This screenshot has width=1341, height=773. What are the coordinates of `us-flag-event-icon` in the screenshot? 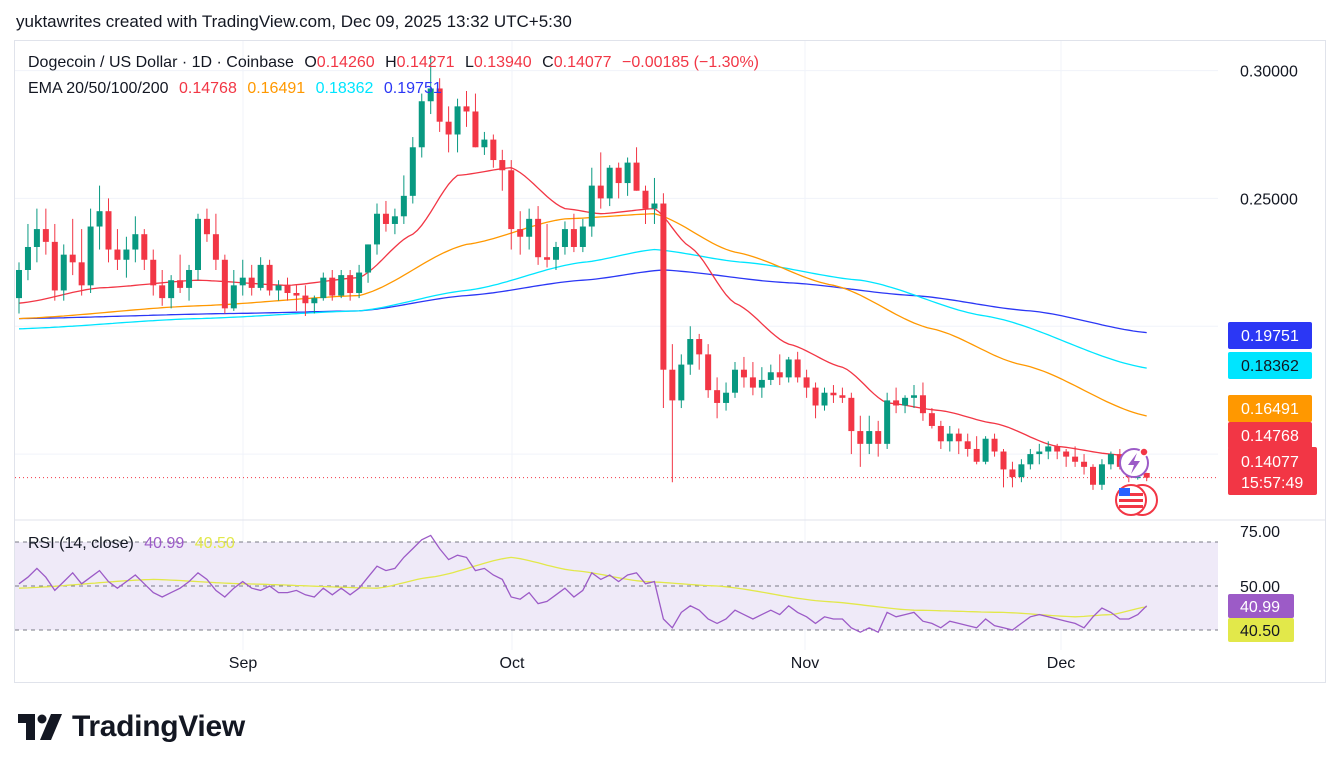 It's located at (1136, 500).